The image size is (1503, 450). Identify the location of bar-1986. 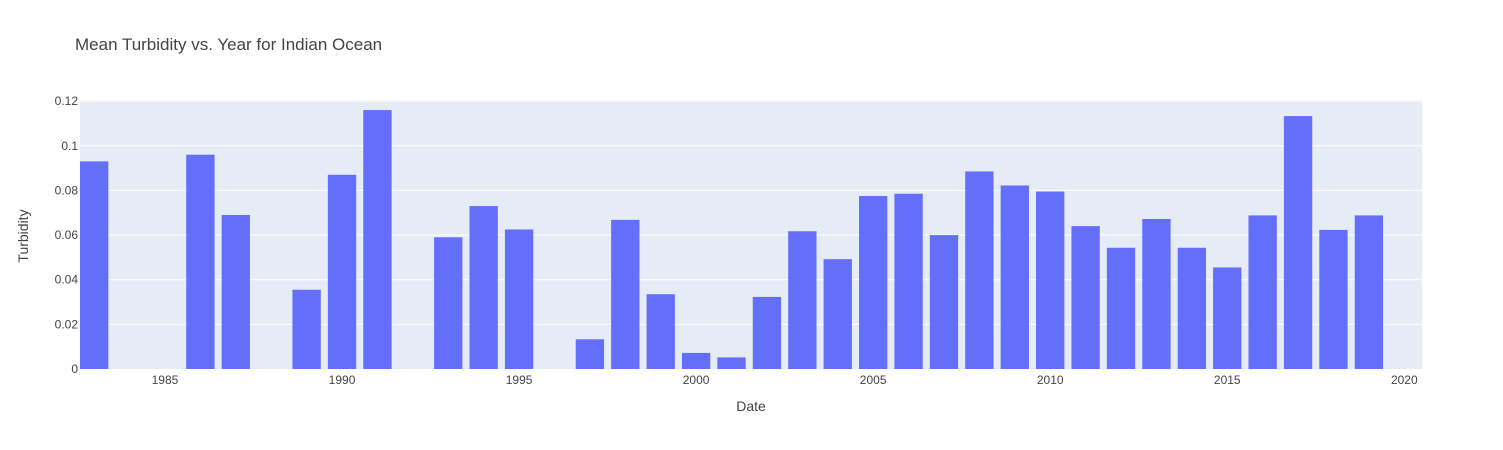
(200, 261).